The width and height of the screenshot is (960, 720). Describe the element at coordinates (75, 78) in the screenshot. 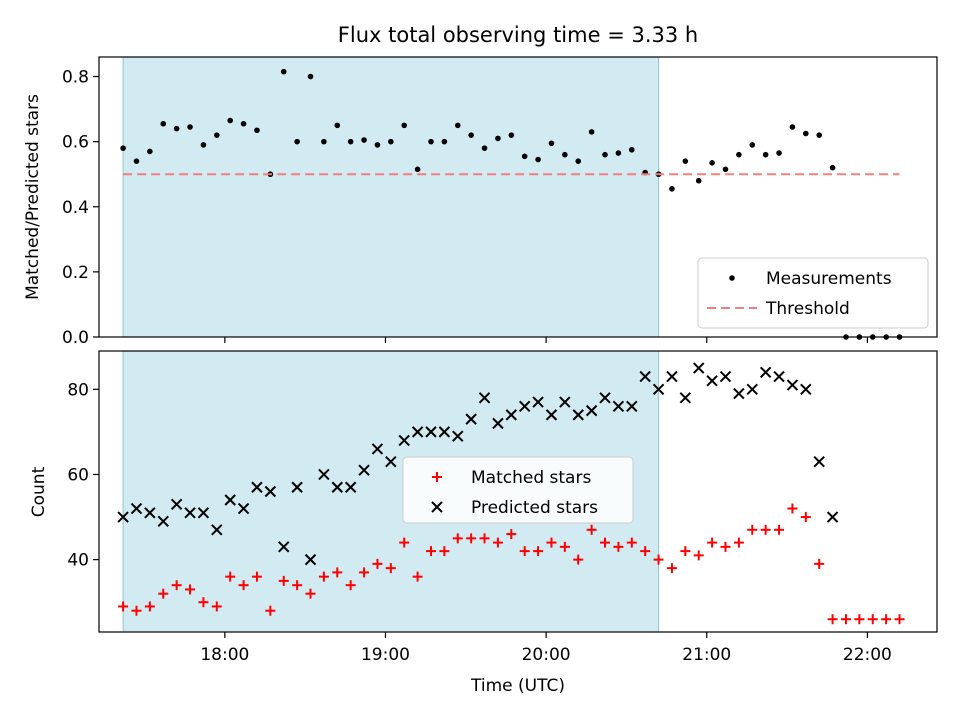

I see `y-tick-label: 0.8` at that location.